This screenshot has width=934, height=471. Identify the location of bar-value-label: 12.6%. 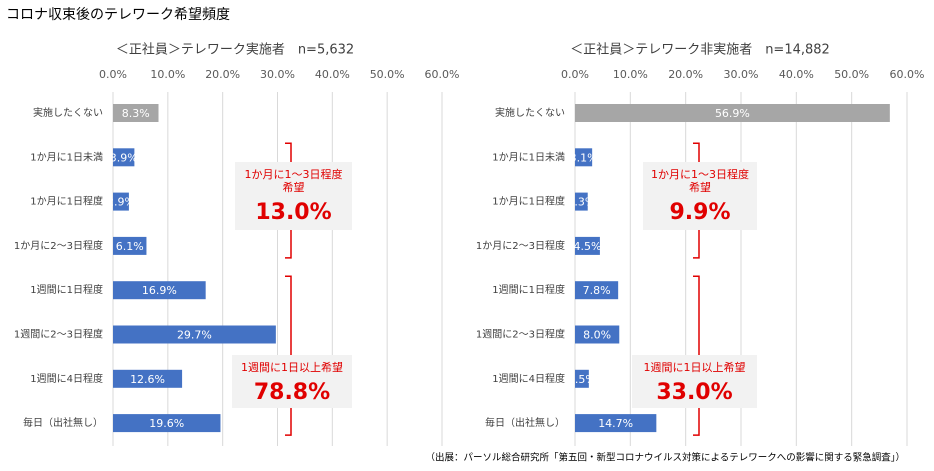
(147, 379).